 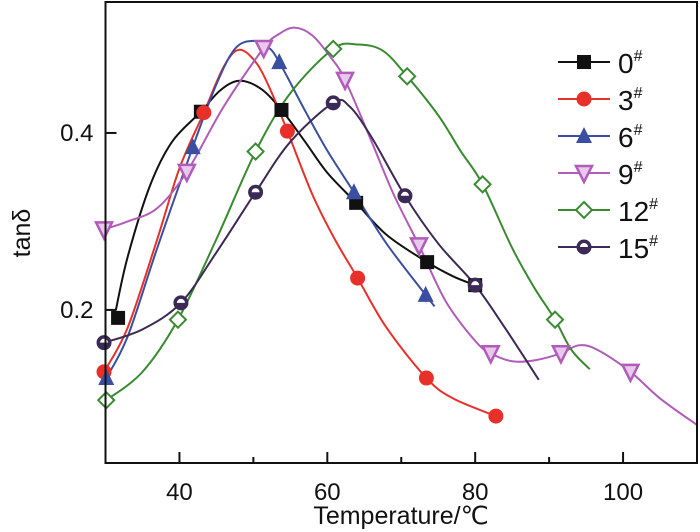 What do you see at coordinates (22, 233) in the screenshot?
I see `y-axis-label: tanδ` at bounding box center [22, 233].